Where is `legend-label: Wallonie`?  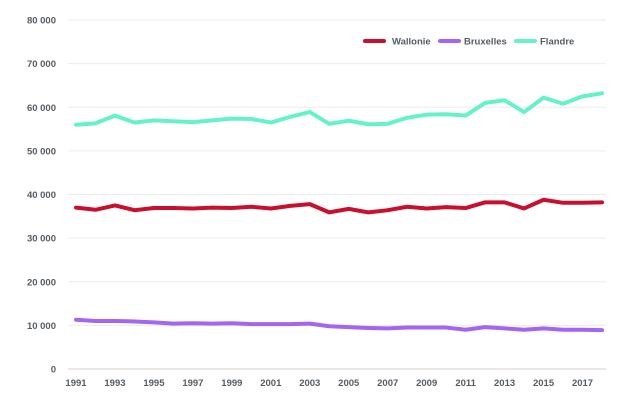 legend-label: Wallonie is located at coordinates (411, 42).